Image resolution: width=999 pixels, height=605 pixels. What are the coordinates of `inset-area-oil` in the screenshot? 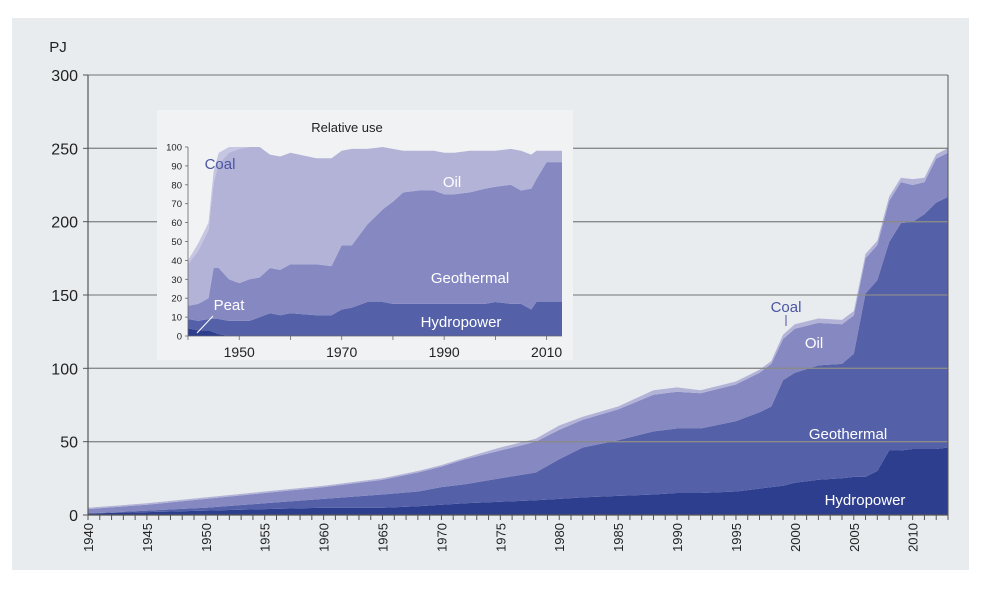 It's located at (375, 226).